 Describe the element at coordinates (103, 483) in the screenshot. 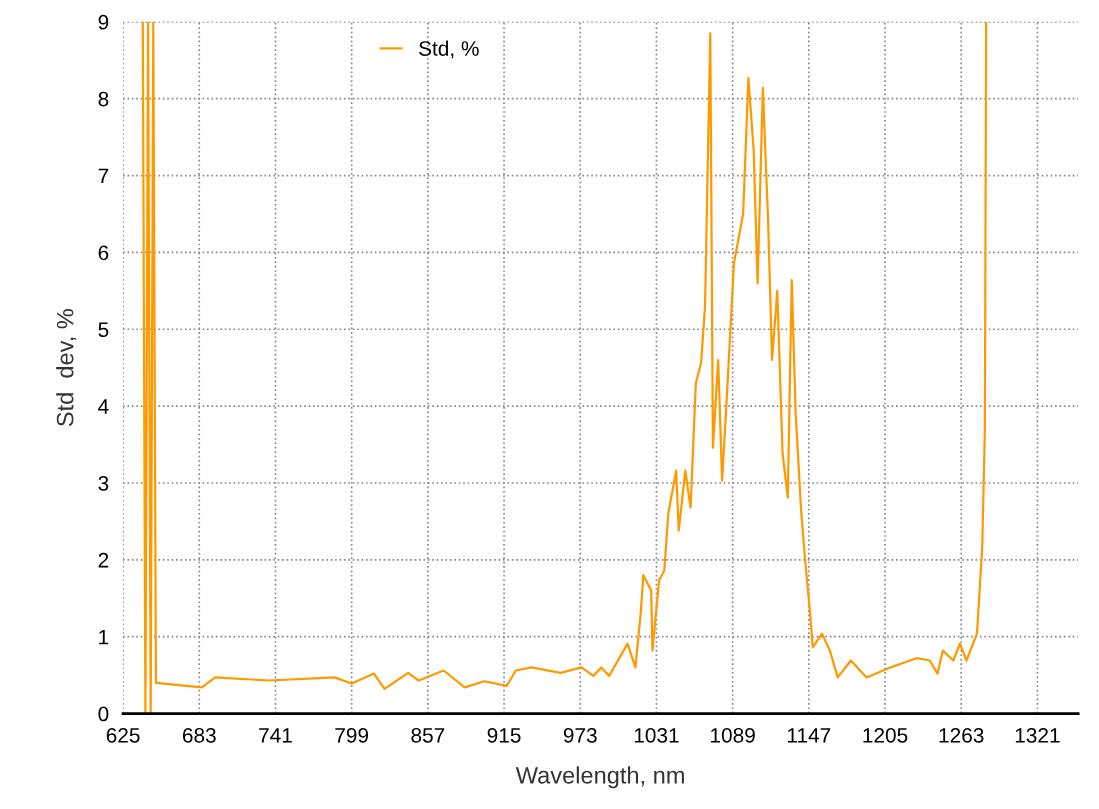

I see `y-tick-label: 3` at that location.